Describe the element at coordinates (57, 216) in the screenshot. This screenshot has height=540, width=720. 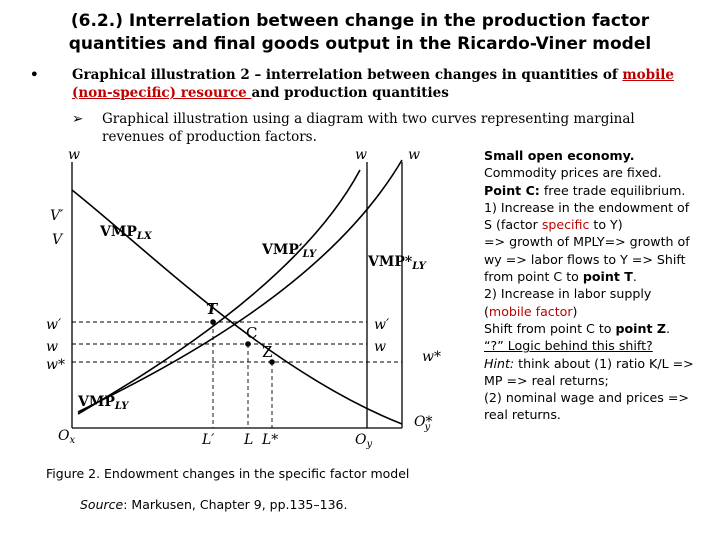
I see `v-prime-label: V′` at that location.